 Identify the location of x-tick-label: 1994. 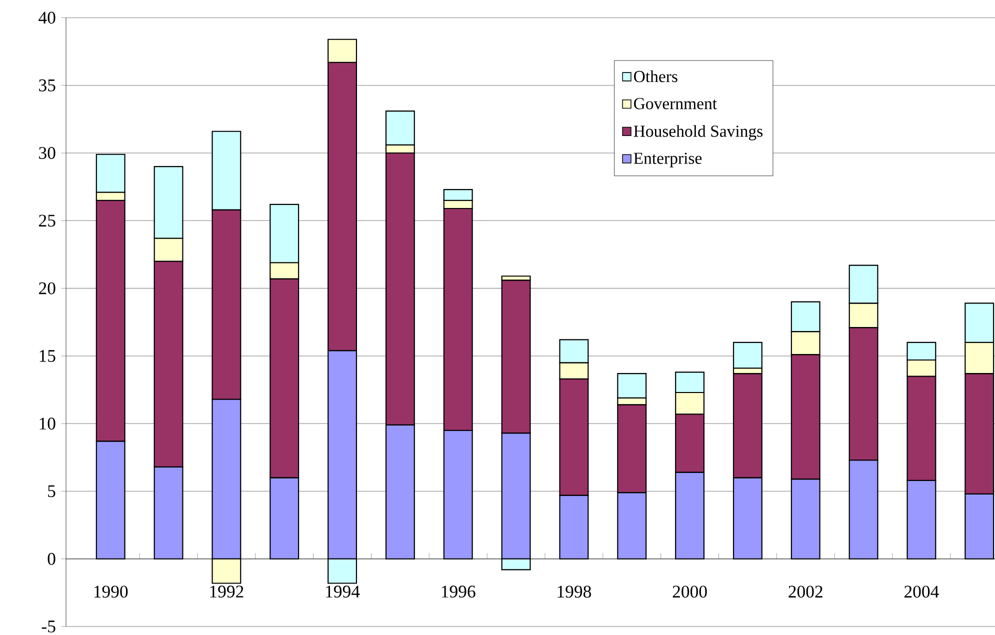
(343, 591).